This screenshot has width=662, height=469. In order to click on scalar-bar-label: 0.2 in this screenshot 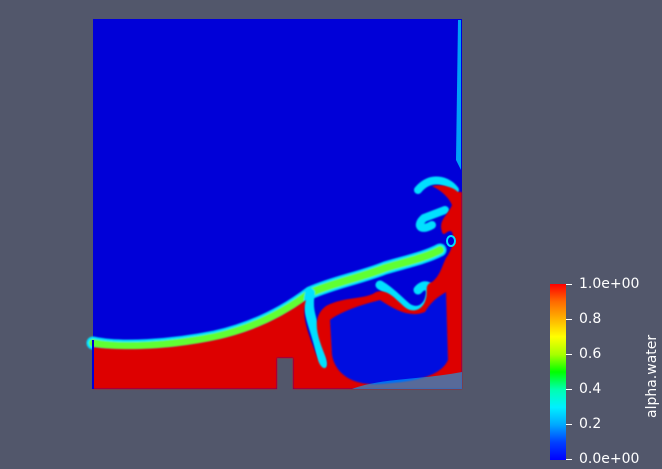, I will do `click(590, 424)`.